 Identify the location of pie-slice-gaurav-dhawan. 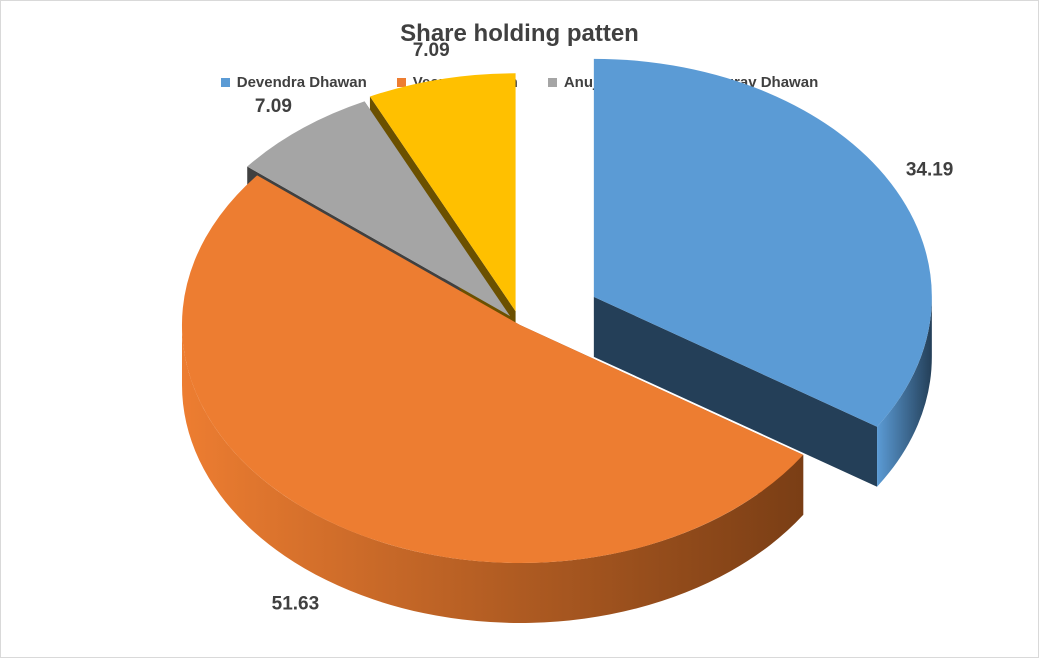
(442, 192).